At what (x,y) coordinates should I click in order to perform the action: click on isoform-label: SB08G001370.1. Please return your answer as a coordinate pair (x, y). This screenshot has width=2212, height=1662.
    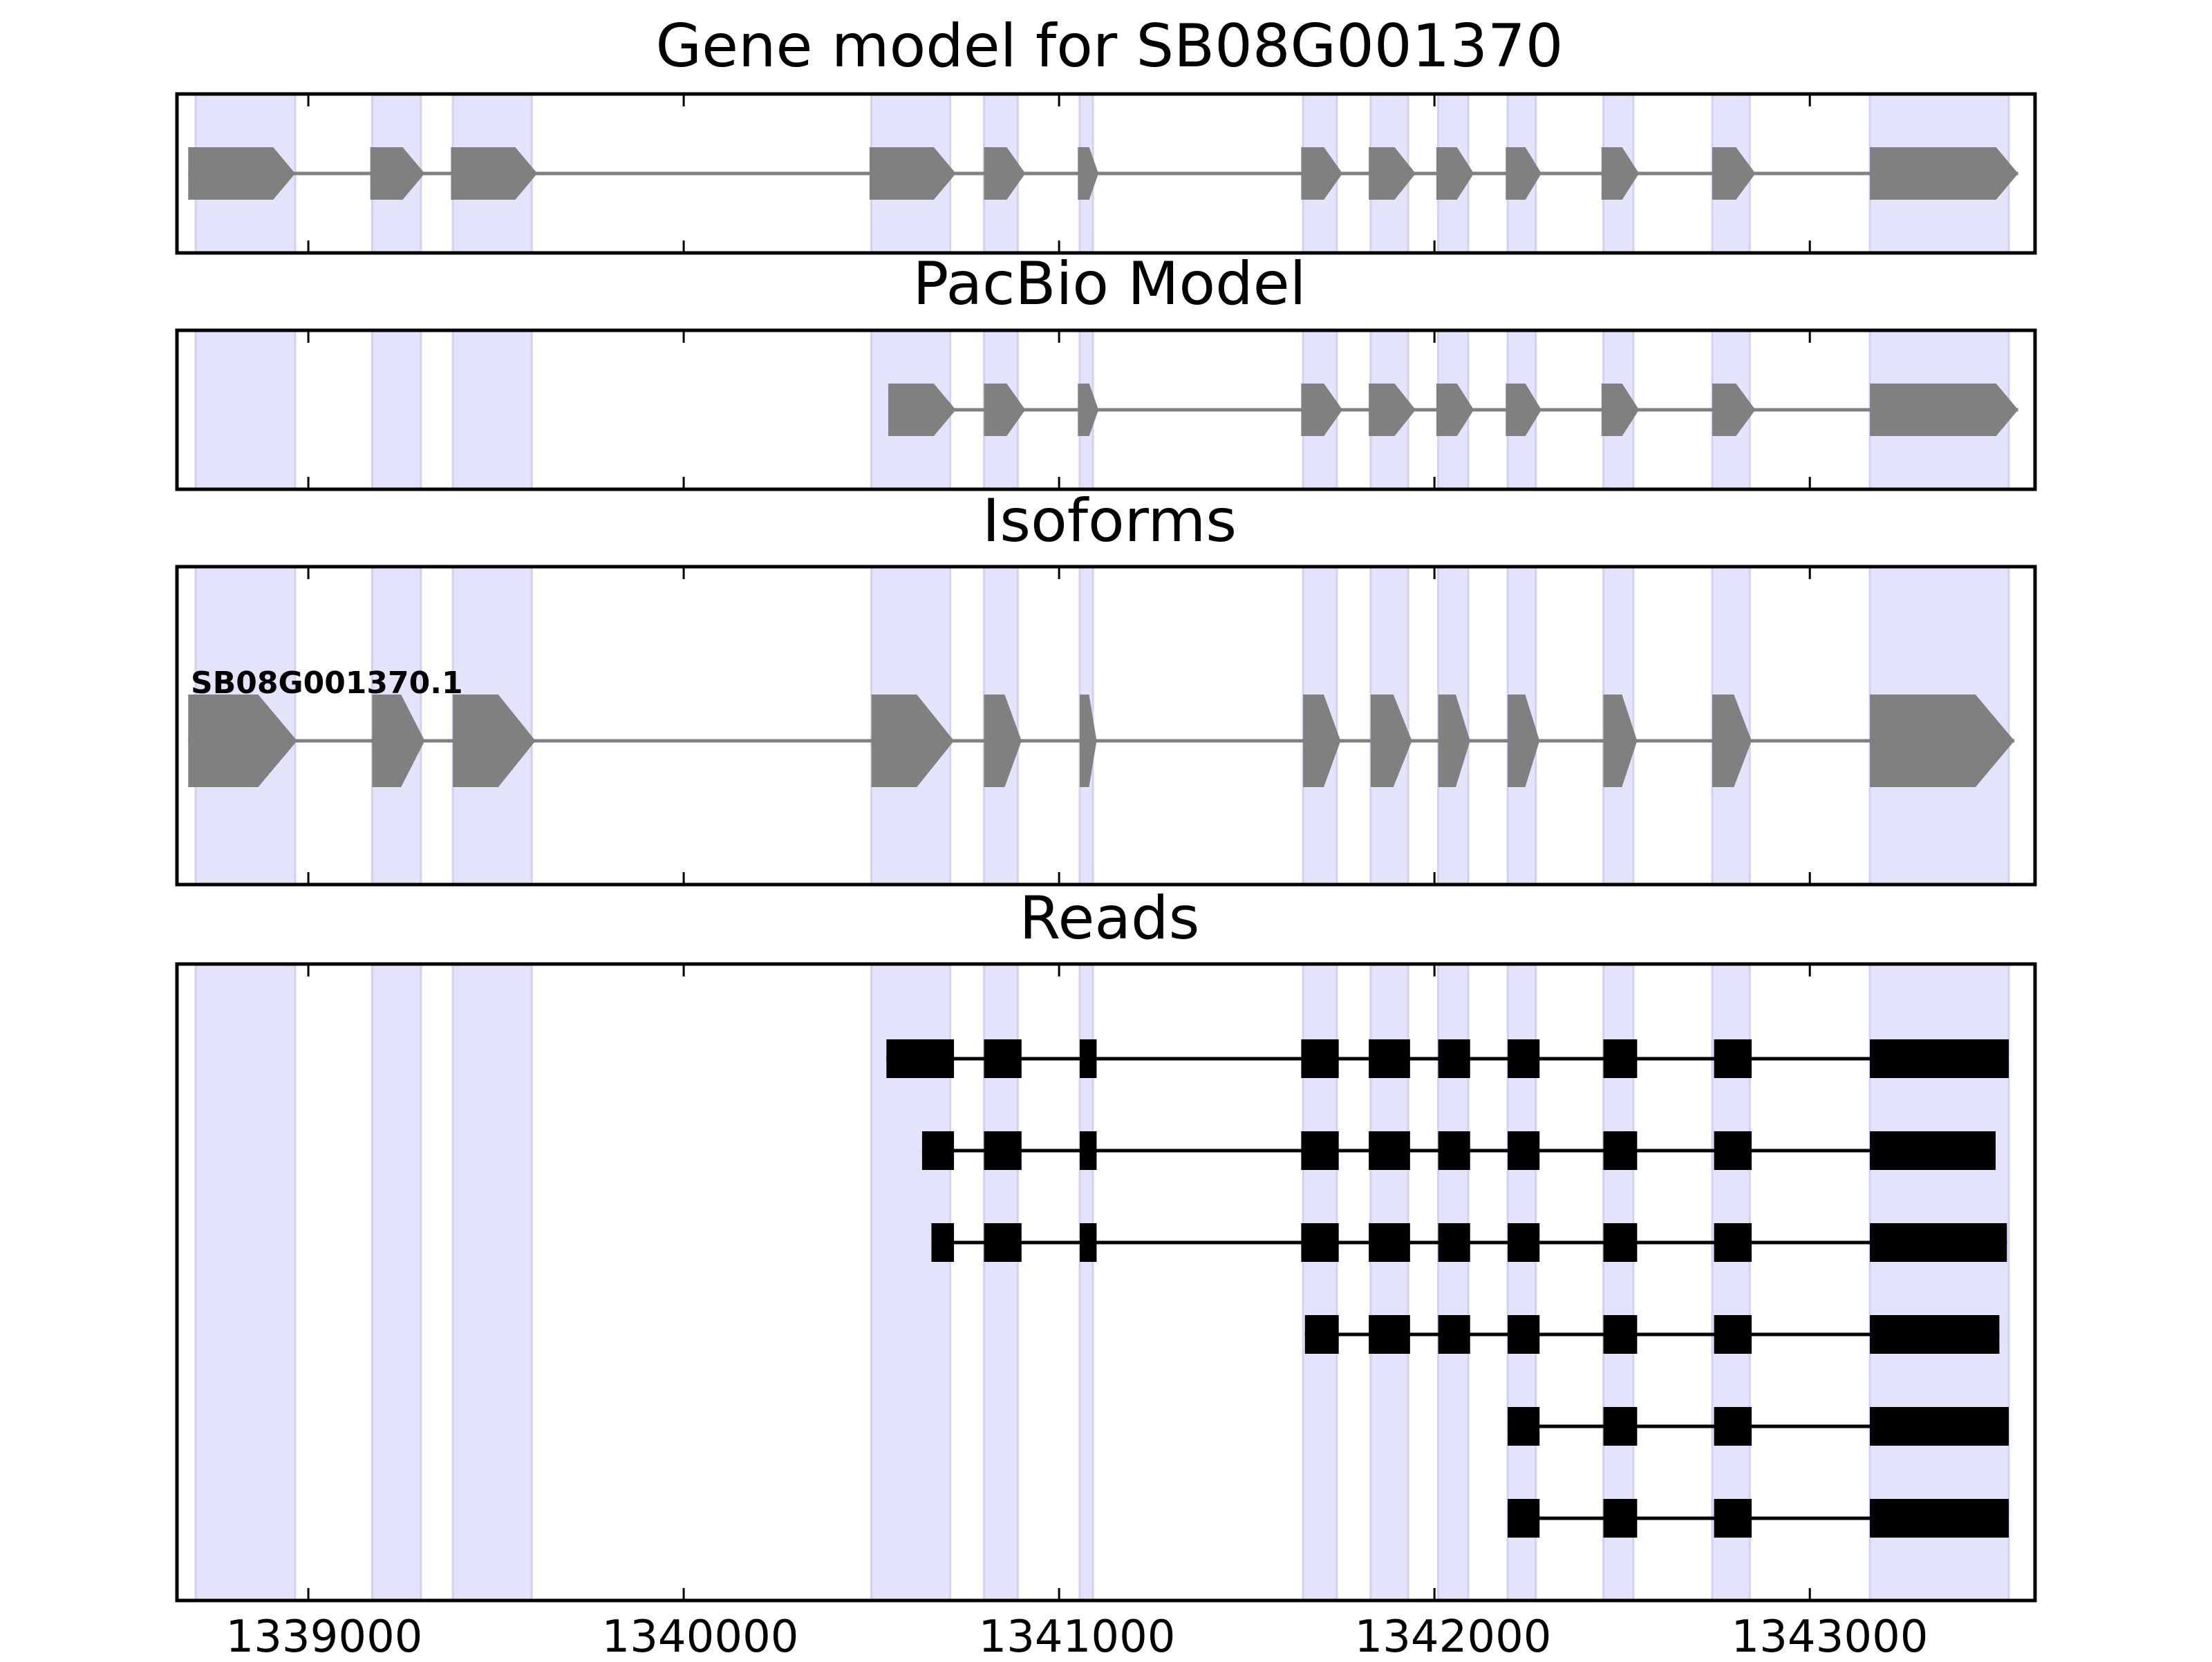
    Looking at the image, I should click on (327, 683).